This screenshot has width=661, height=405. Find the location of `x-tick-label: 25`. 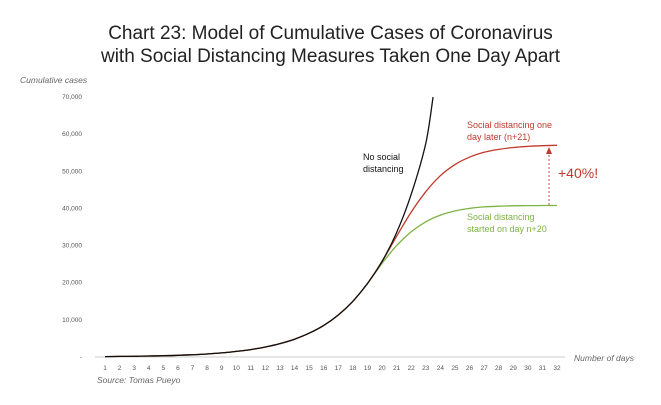

x-tick-label: 25 is located at coordinates (455, 368).